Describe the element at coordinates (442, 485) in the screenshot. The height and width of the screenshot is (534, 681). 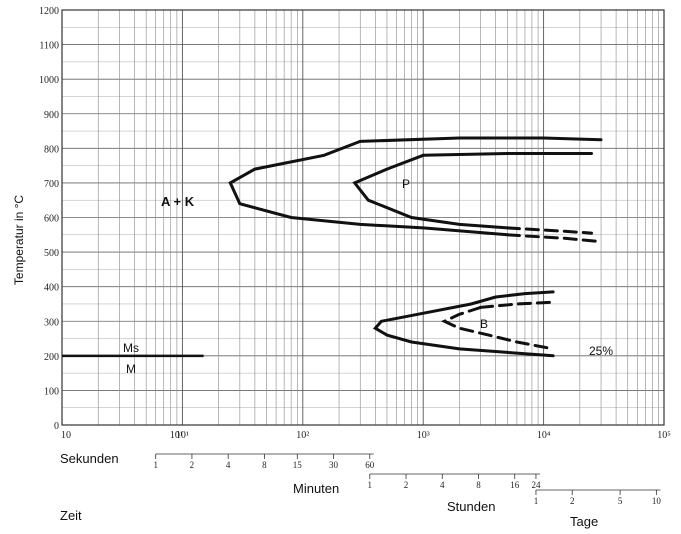
I see `hours-scale-tick-label: 4` at that location.